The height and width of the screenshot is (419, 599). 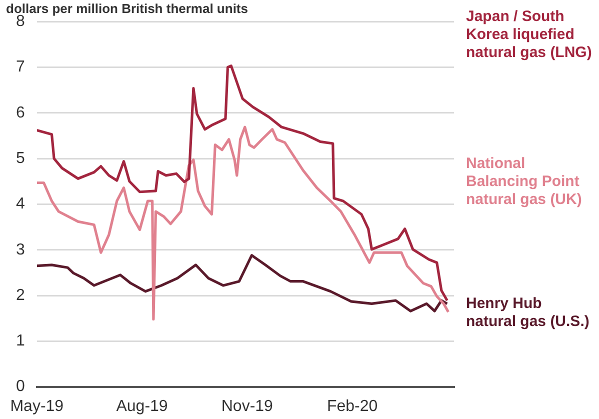 I want to click on y-tick-label: 5, so click(x=20, y=158).